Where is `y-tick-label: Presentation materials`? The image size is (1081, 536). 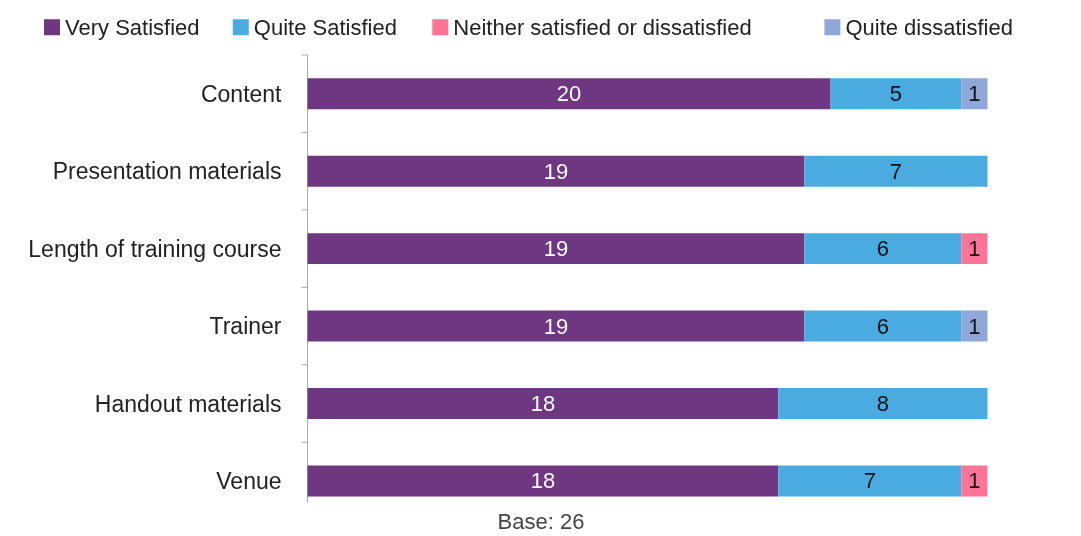 y-tick-label: Presentation materials is located at coordinates (167, 171).